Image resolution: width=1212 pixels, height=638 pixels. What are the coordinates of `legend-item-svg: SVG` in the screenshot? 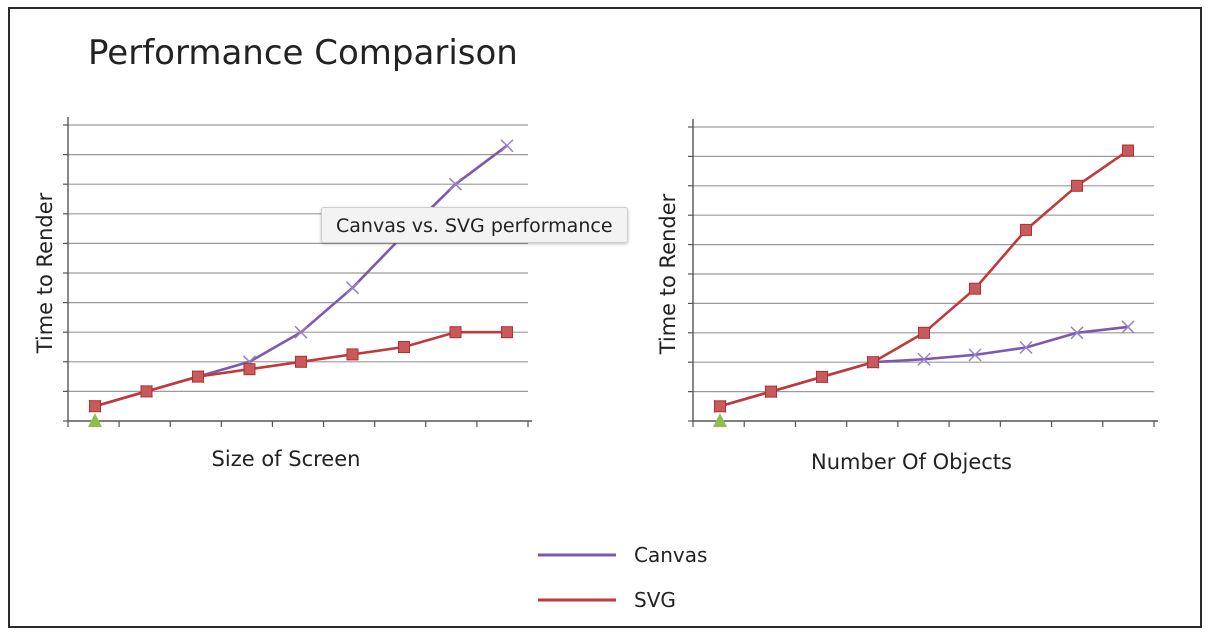 It's located at (607, 600).